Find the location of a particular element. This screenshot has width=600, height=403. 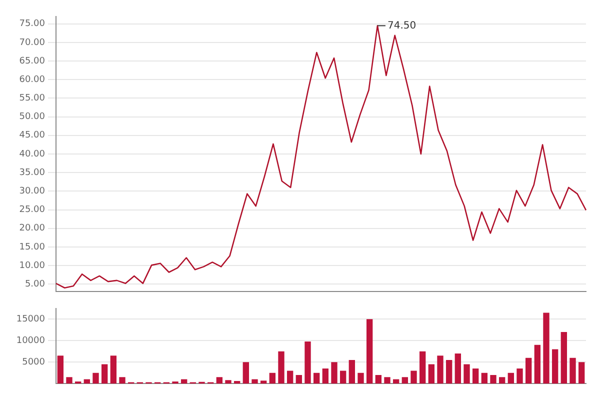

y-tick-label: 30.00 is located at coordinates (32, 191).